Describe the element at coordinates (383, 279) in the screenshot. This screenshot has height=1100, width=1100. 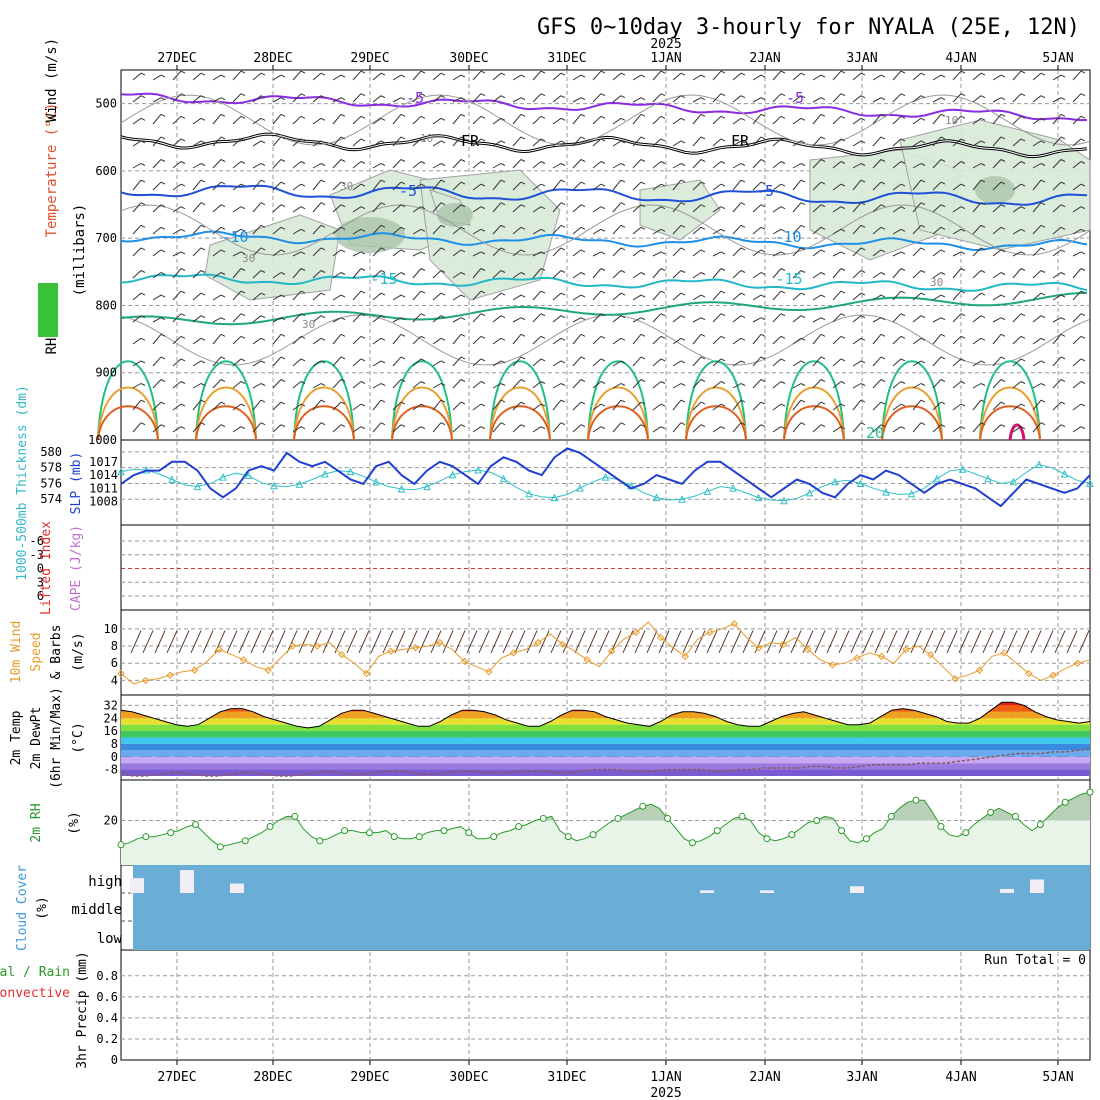
I see `temperature-contour-label: -15` at that location.